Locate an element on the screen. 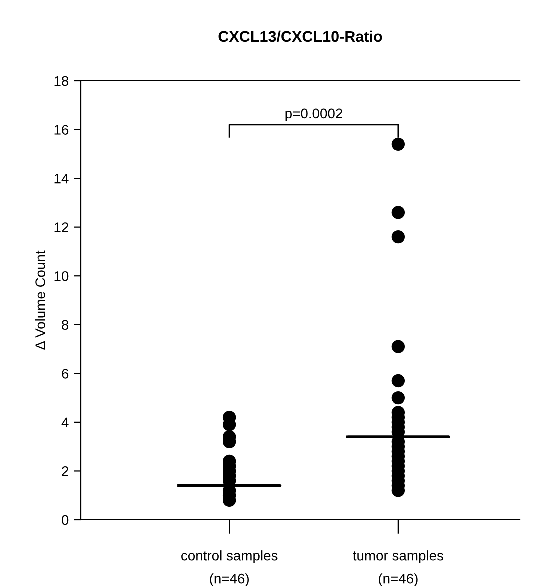  y-tick-label: 8 is located at coordinates (65, 325).